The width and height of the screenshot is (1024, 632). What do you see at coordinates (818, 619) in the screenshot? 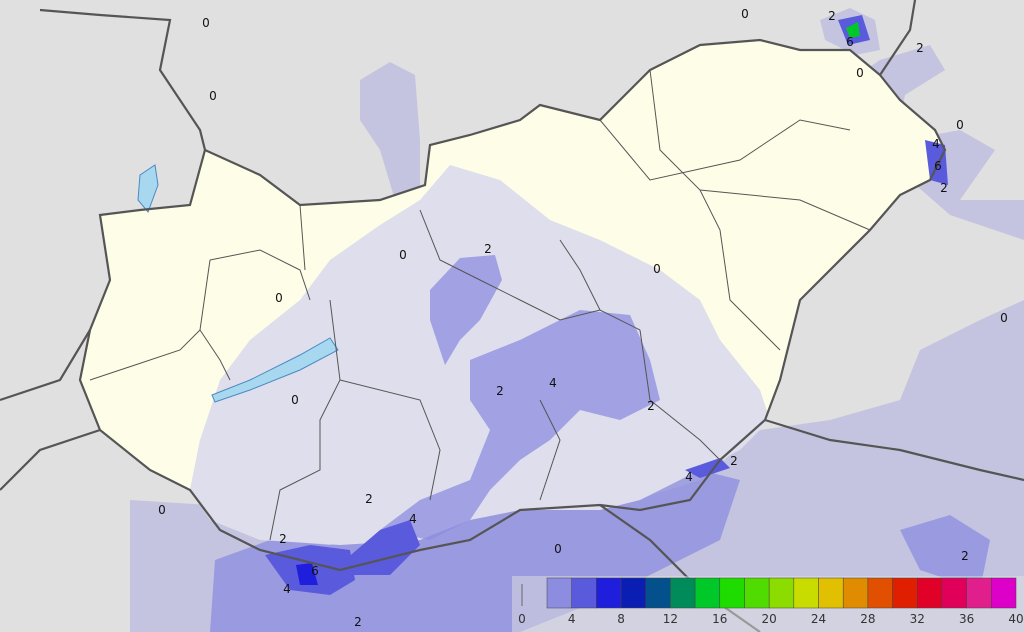
I see `legend-tick-label: 24` at bounding box center [818, 619].